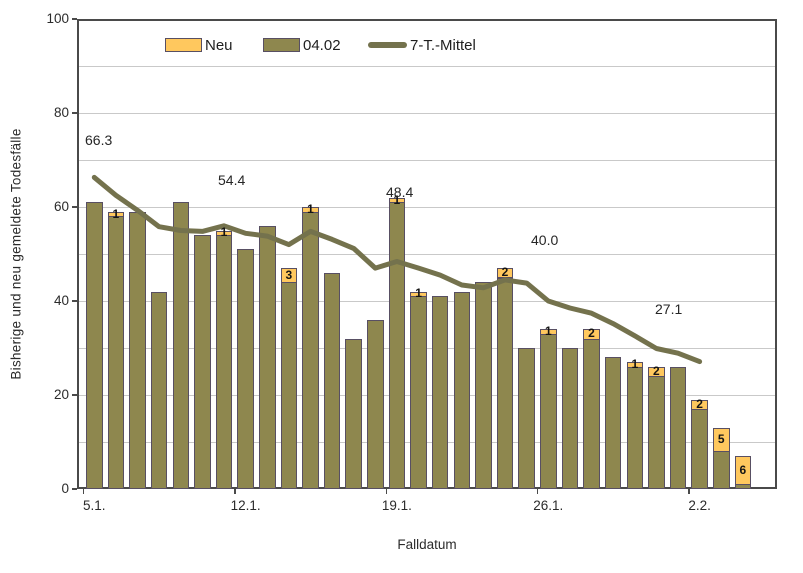 The image size is (803, 573). I want to click on bar-neu-label: 6, so click(743, 469).